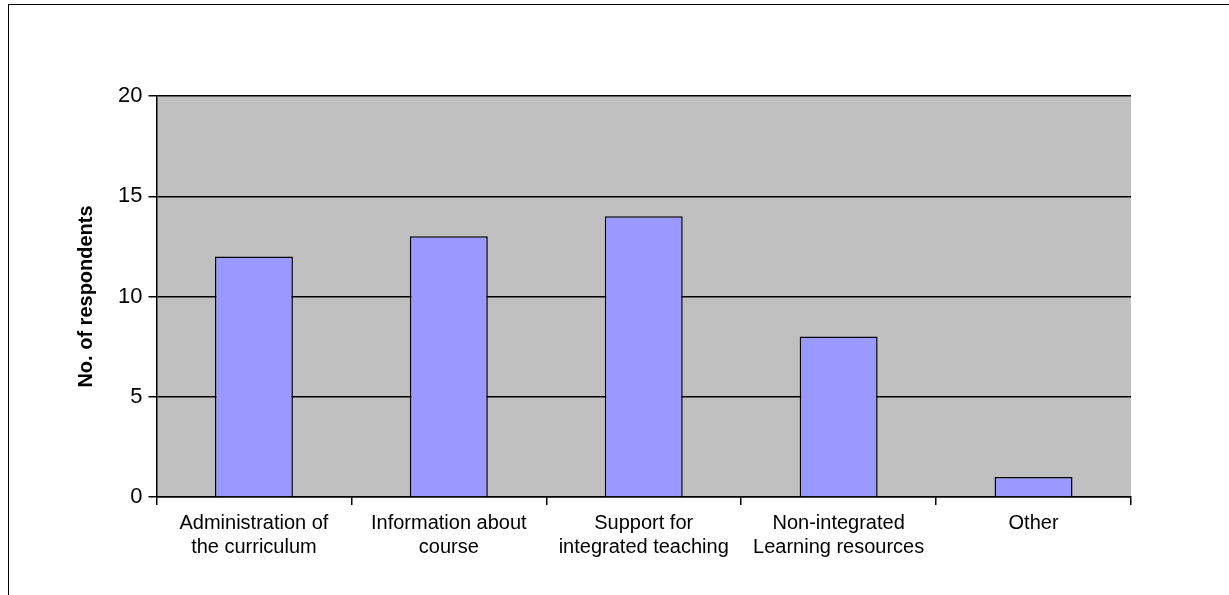 This screenshot has width=1229, height=595. I want to click on y-tick-label: 20, so click(130, 95).